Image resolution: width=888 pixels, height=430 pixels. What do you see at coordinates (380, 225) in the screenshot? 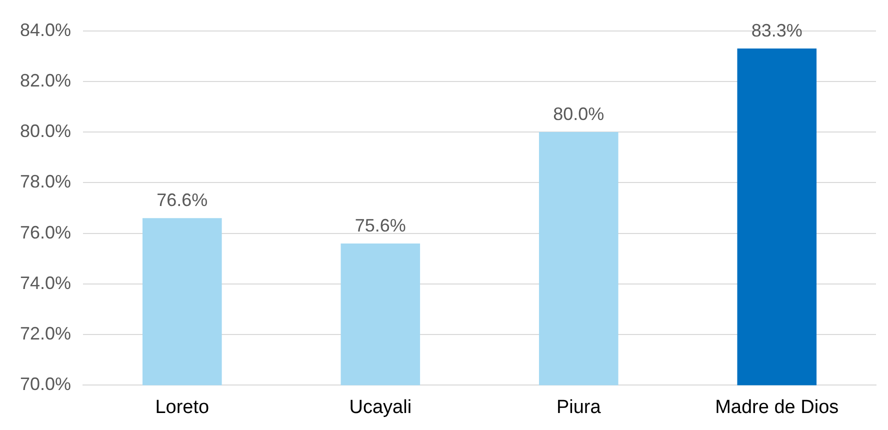
I see `data-label: 75.6%` at bounding box center [380, 225].